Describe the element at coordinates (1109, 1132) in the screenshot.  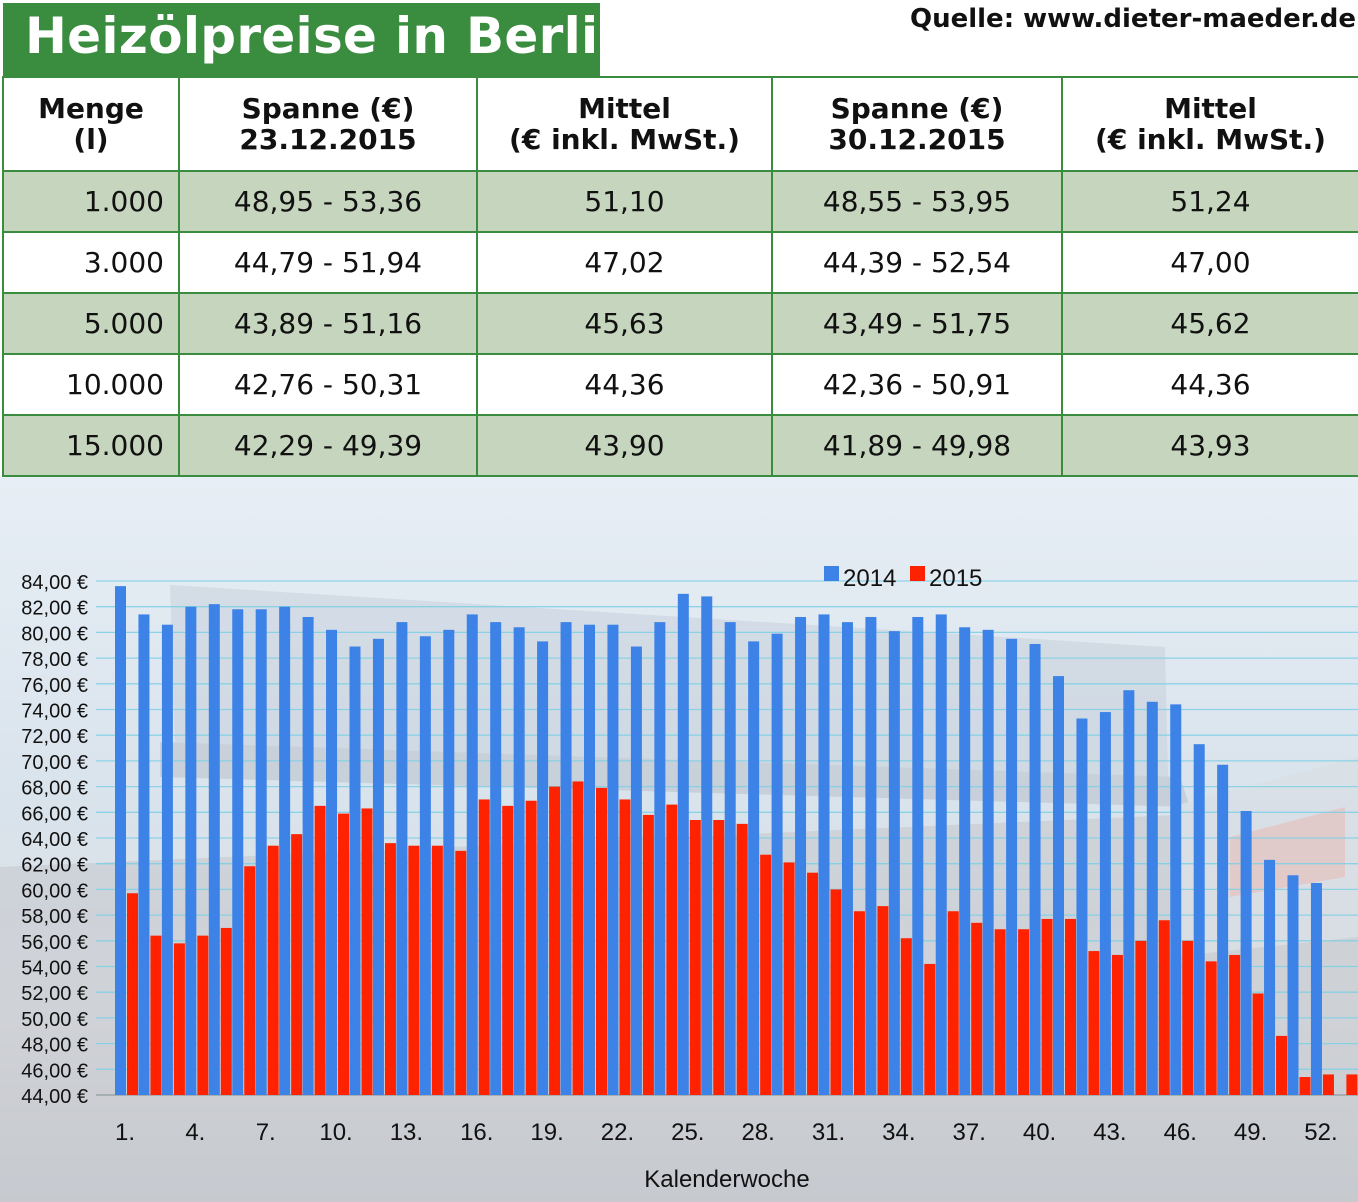
I see `x-tick-label: 43.` at that location.